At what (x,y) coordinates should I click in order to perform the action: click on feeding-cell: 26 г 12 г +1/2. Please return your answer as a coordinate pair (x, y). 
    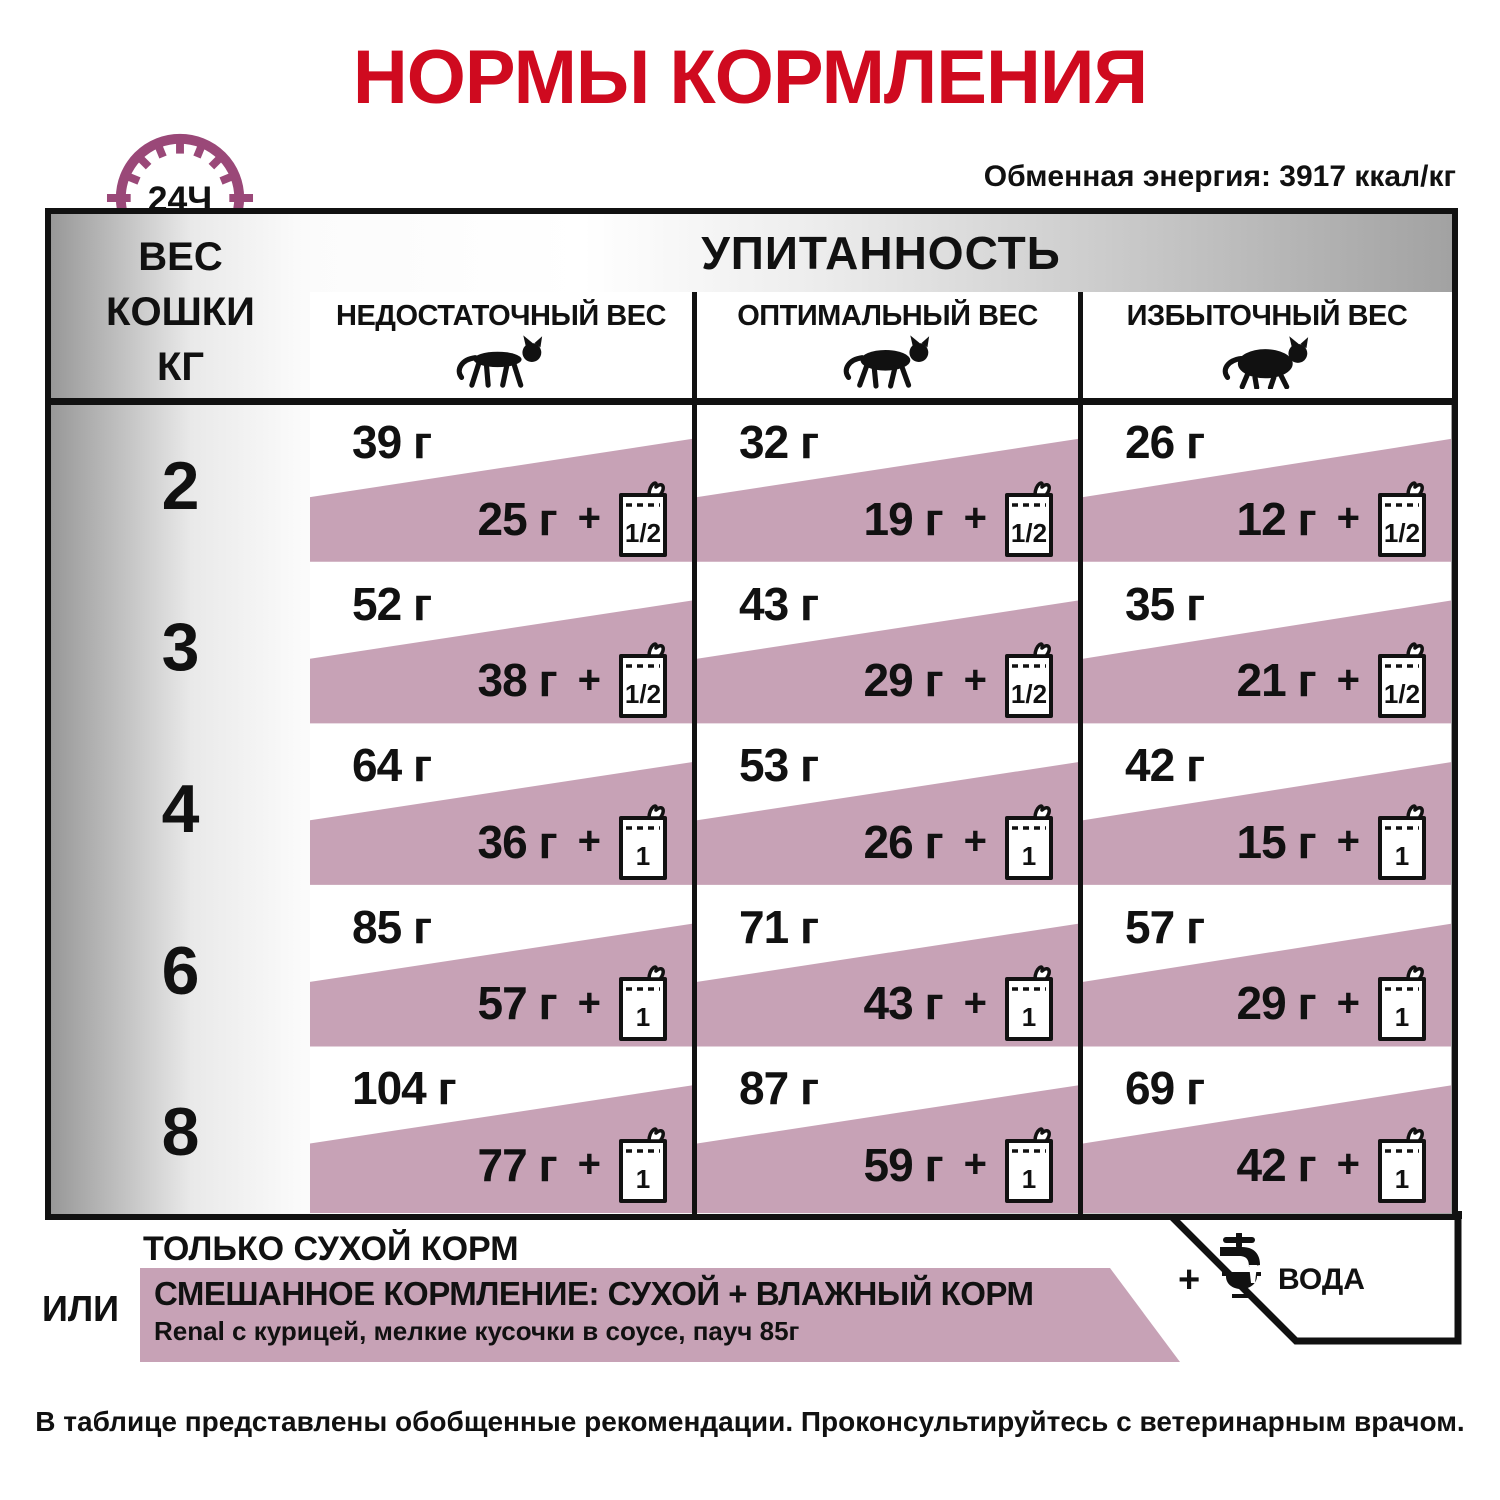
    Looking at the image, I should click on (1267, 486).